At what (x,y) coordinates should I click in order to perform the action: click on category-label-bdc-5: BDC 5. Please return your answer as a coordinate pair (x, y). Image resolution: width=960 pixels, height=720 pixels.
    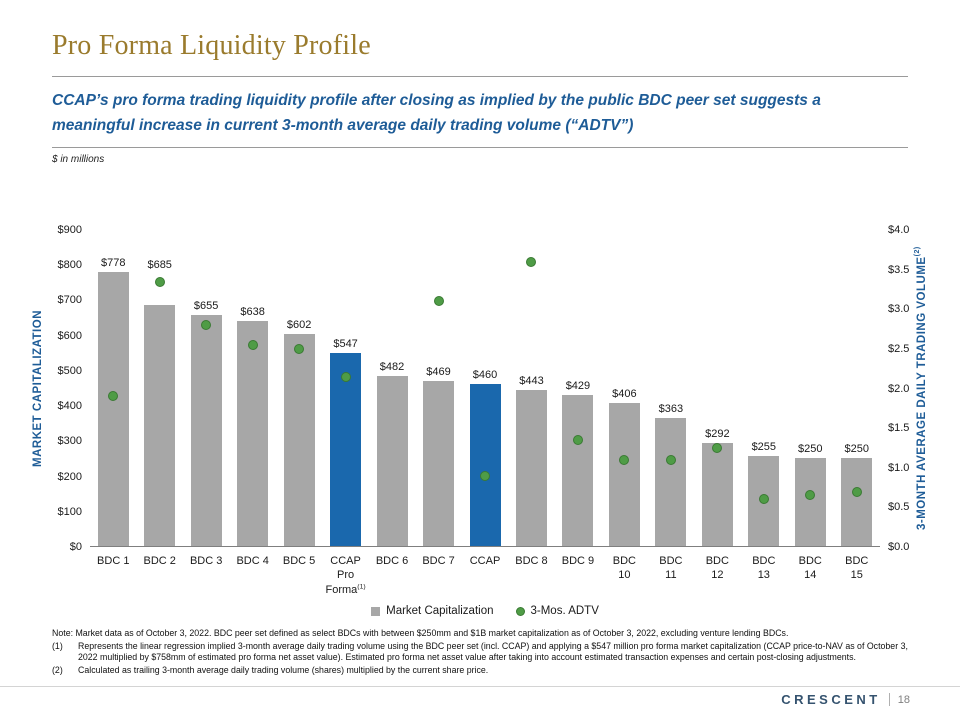
    Looking at the image, I should click on (299, 561).